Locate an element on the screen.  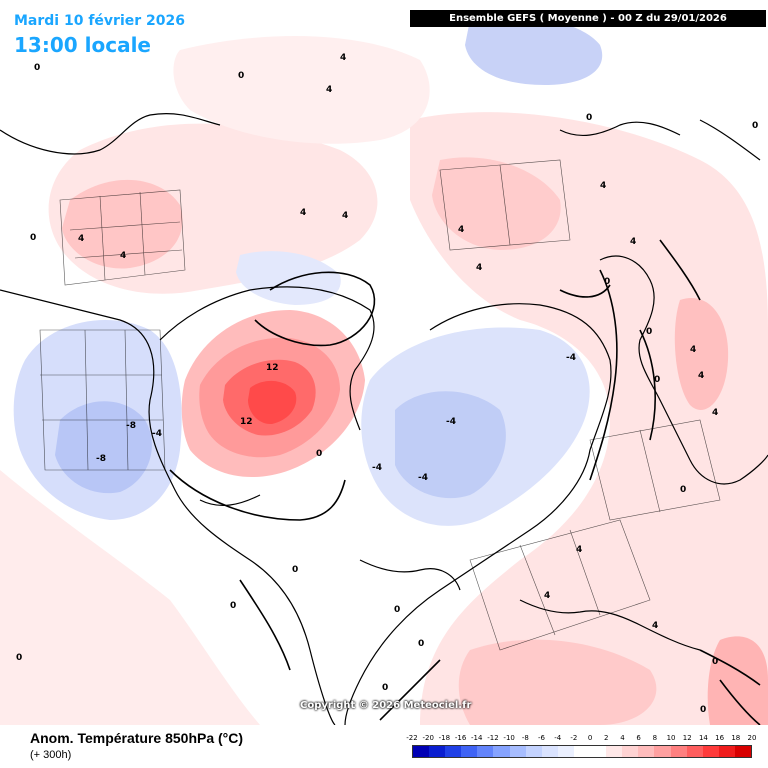
colorbar-label: 20 is located at coordinates (752, 738).